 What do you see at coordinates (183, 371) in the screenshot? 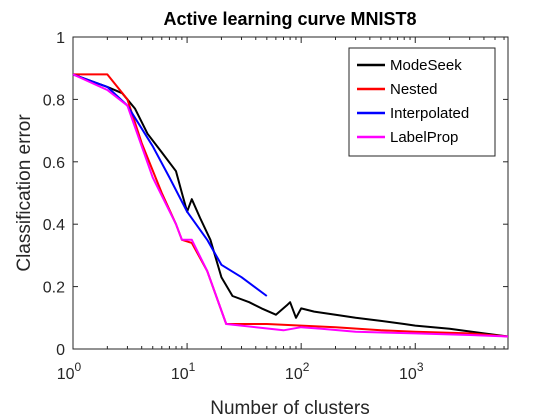
I see `x-tick-label: 10¹` at bounding box center [183, 371].